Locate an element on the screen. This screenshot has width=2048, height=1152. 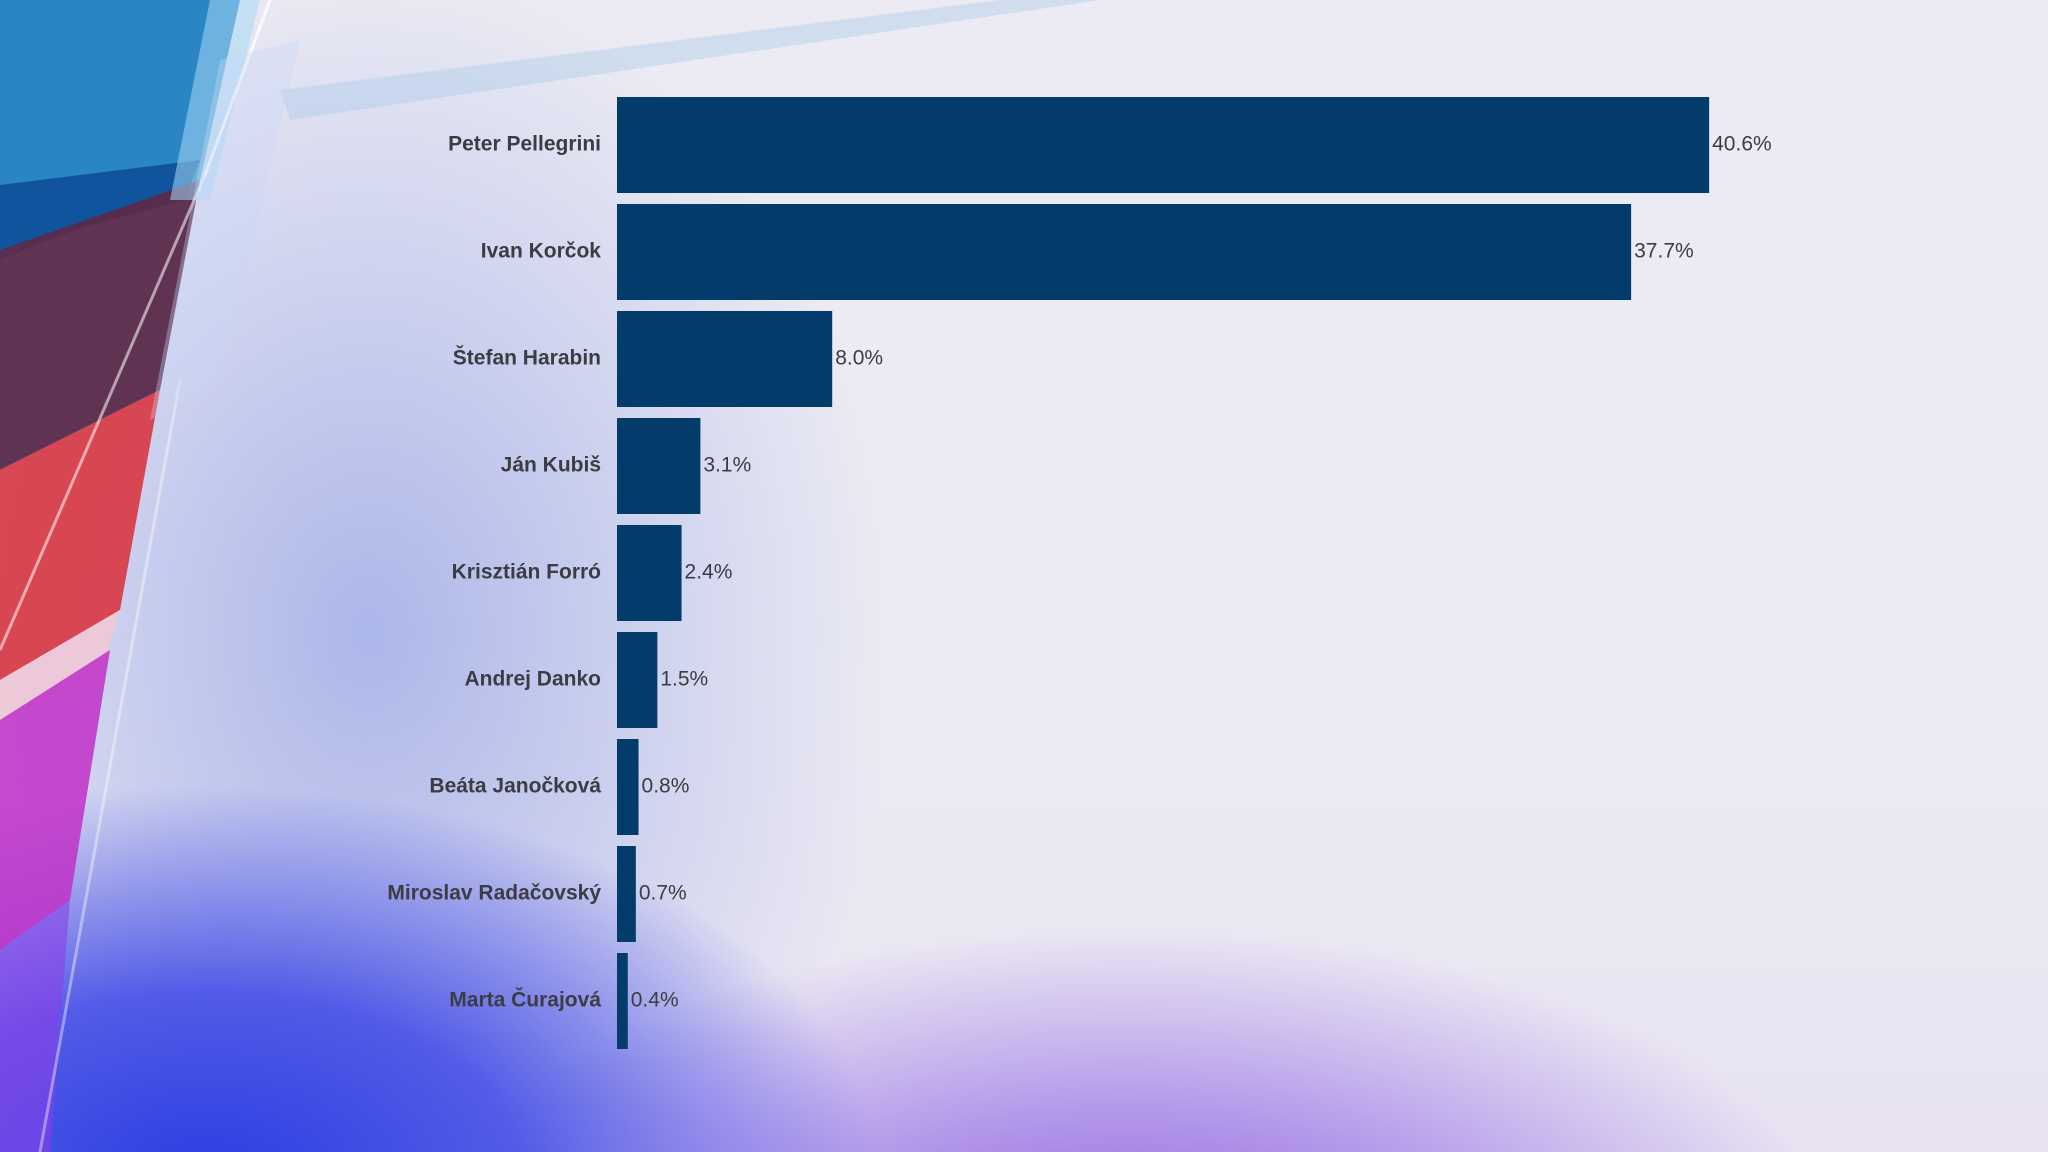
bg-panel-magenta is located at coordinates (55, 800).